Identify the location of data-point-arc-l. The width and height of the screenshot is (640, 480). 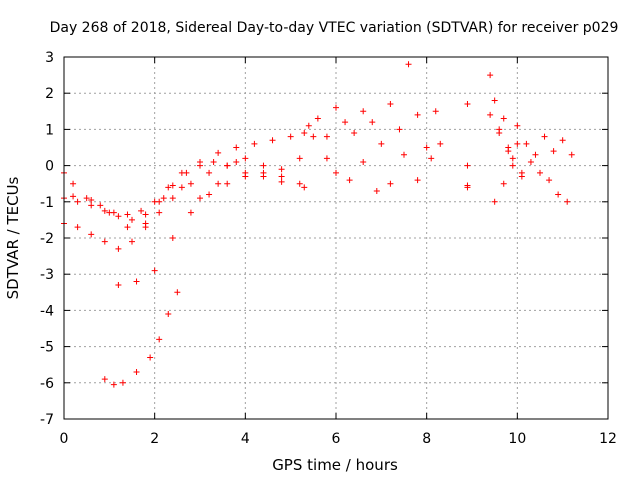
(467, 165).